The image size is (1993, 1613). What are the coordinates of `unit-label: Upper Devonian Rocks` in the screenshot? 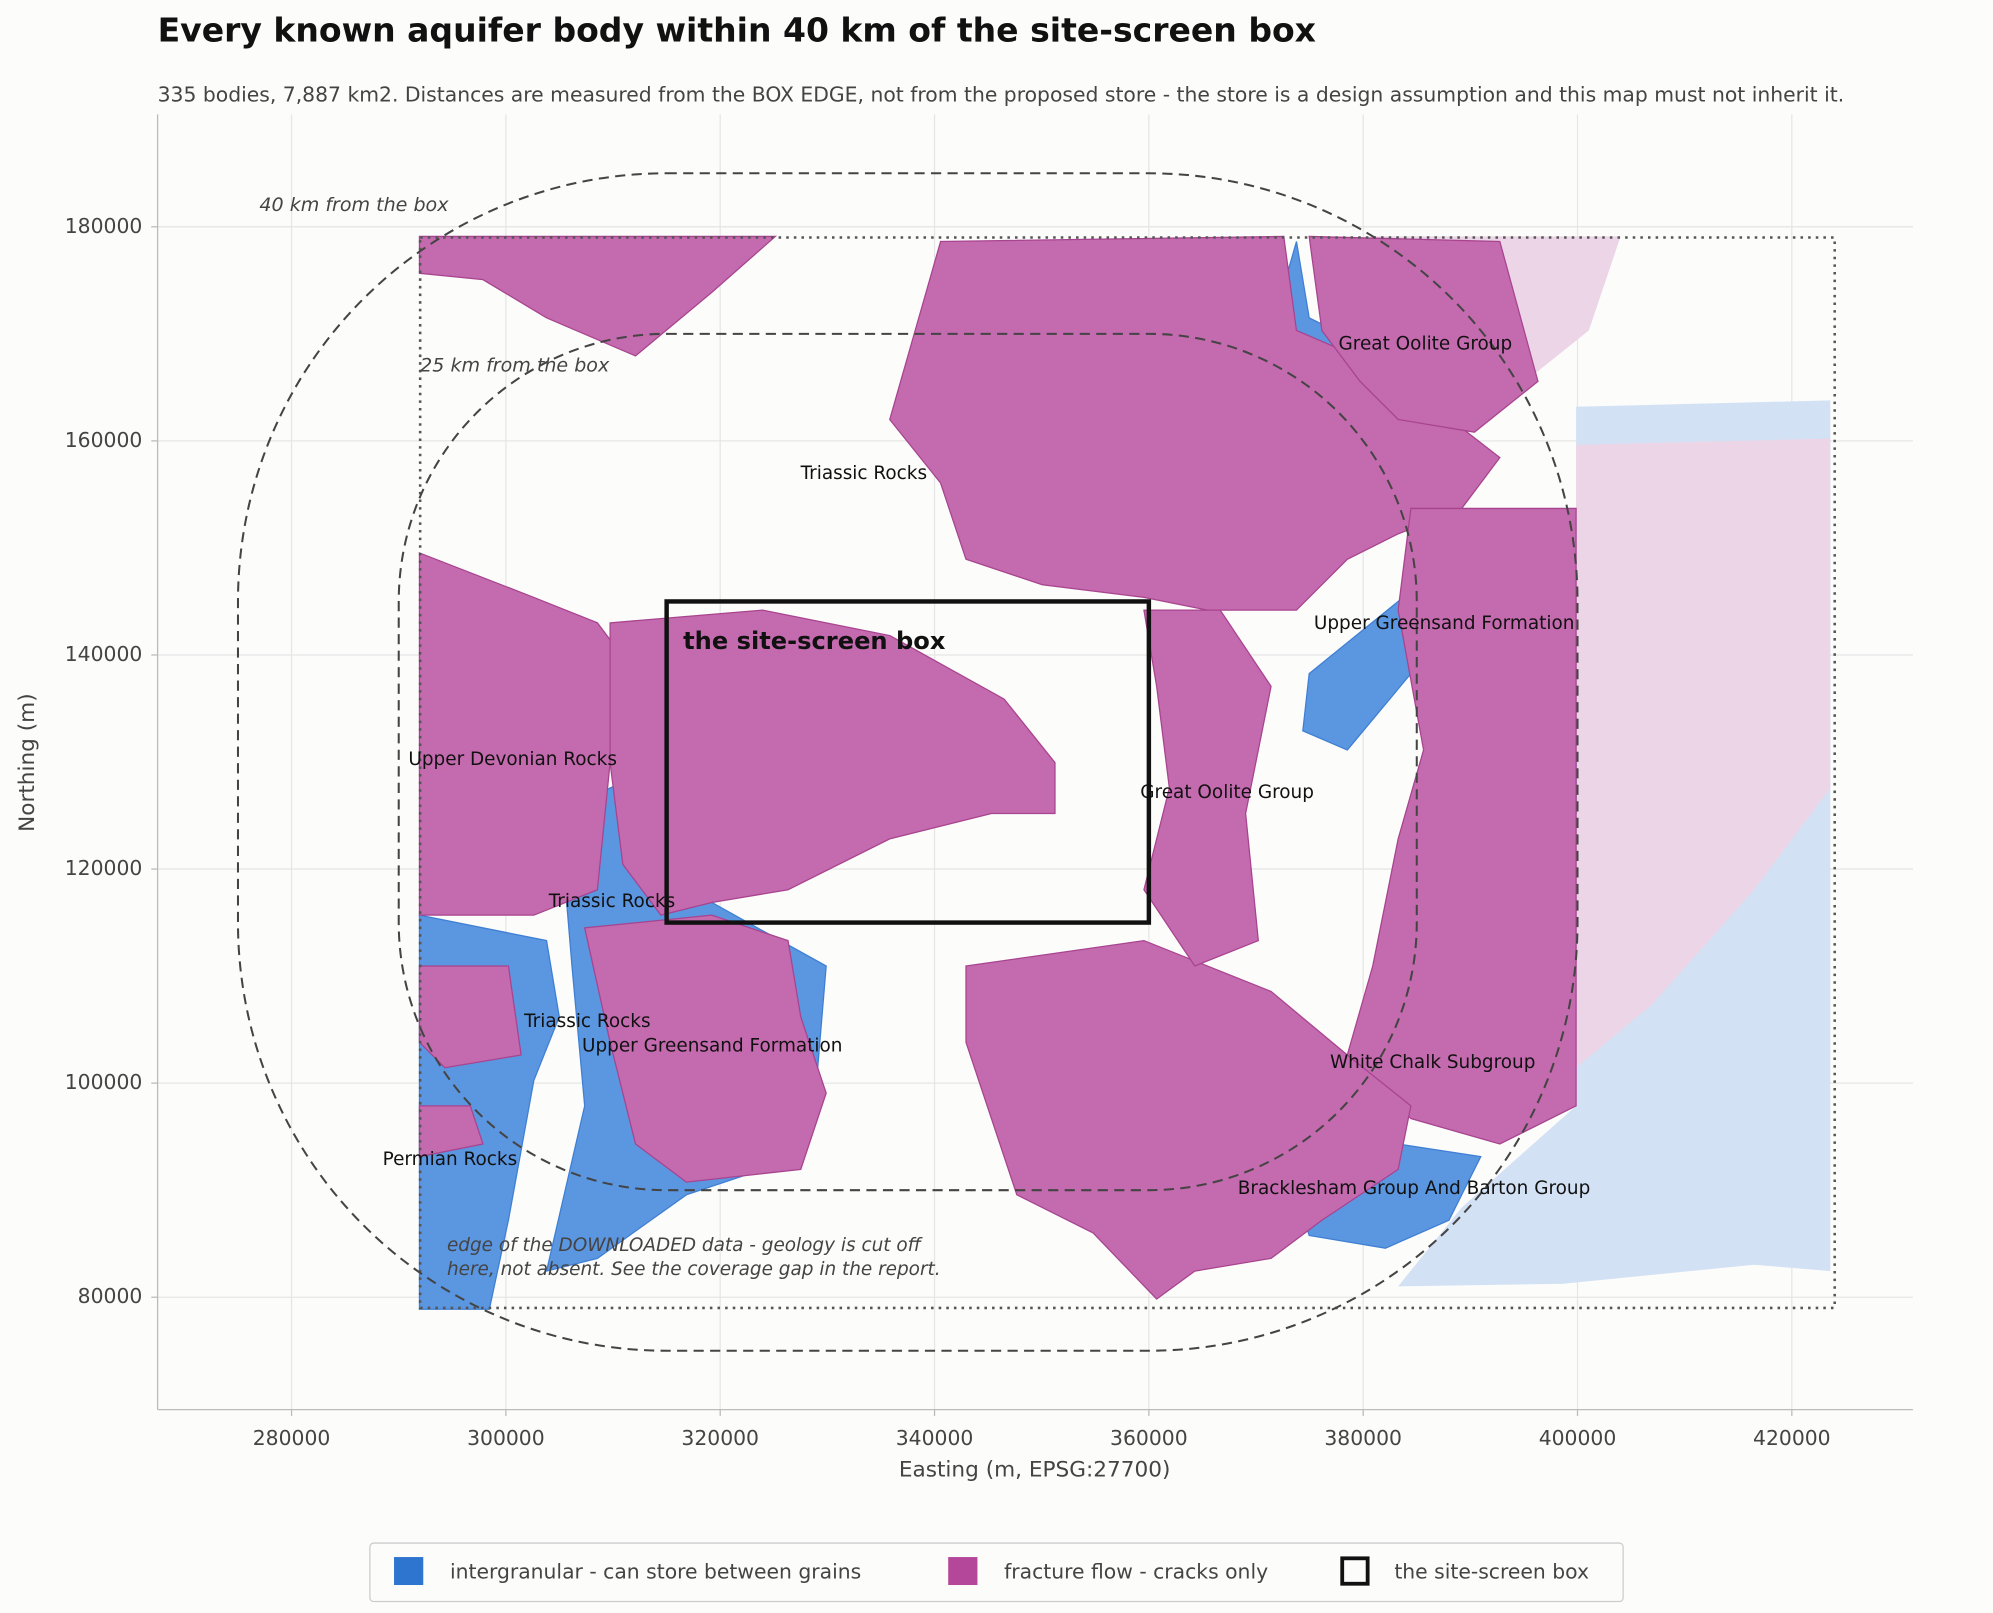 It's located at (512, 759).